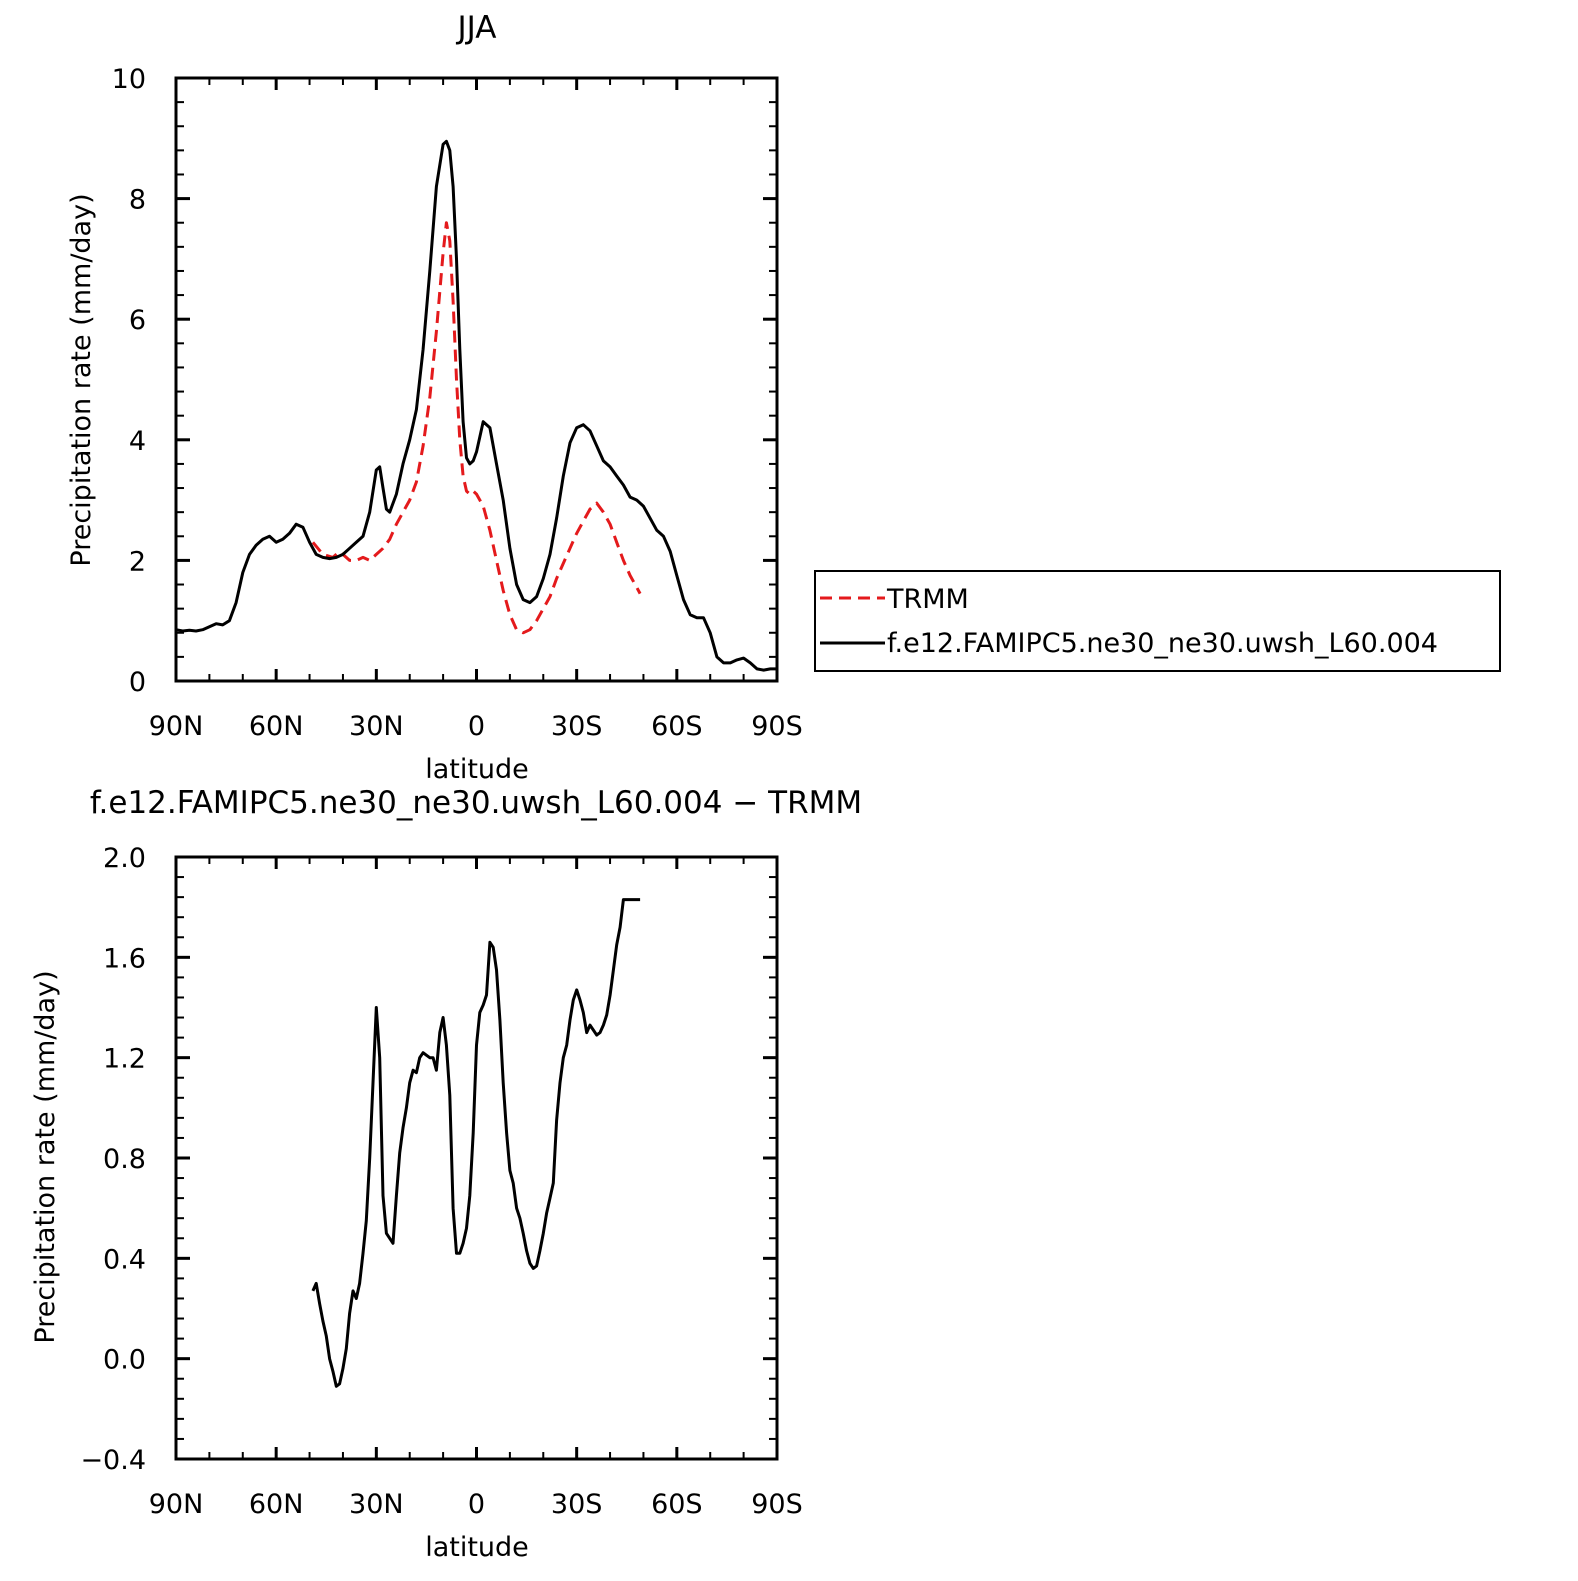 This screenshot has width=1578, height=1581. I want to click on chart-1-y-tick-label: −0.4, so click(113, 1460).